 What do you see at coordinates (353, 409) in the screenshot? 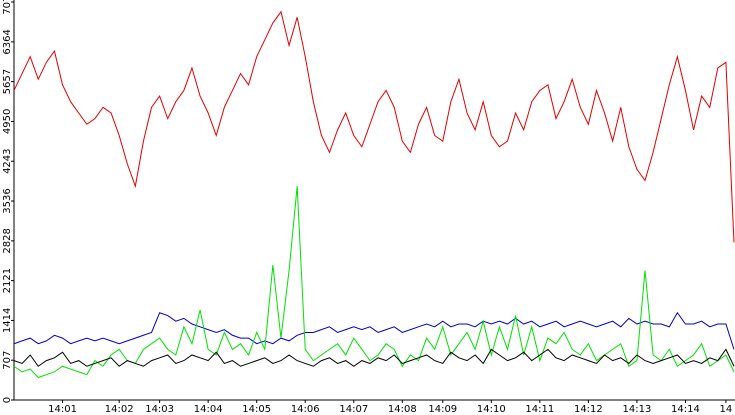
I see `x-tick-label: 14:07` at bounding box center [353, 409].